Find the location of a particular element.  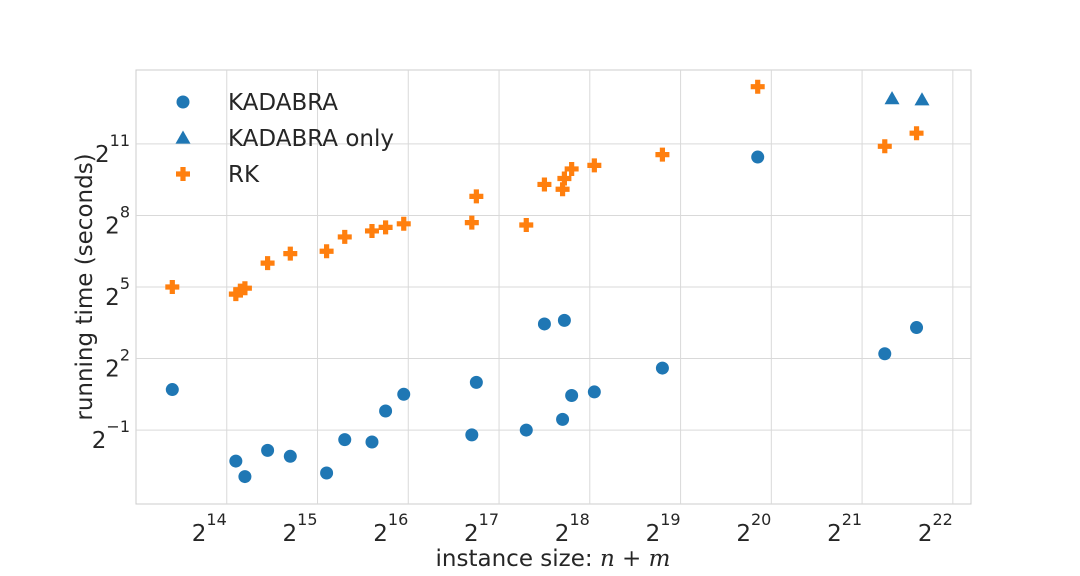

x-axis-label: instance size: n + m is located at coordinates (553, 559).